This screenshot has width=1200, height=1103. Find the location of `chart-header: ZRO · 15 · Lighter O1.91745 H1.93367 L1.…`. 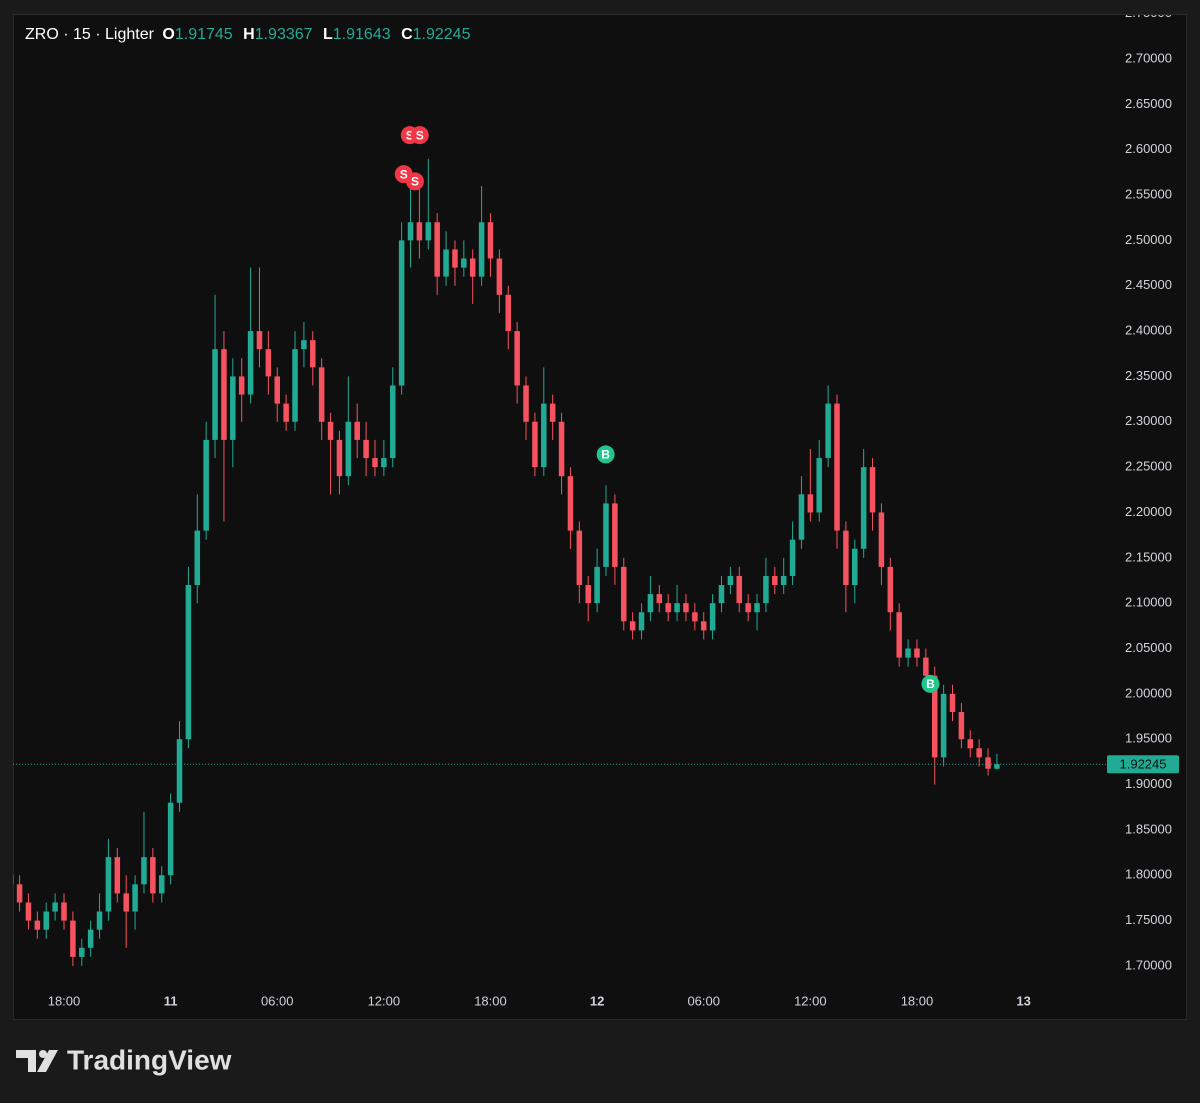

chart-header: ZRO · 15 · Lighter O1.91745 H1.93367 L1.… is located at coordinates (248, 34).